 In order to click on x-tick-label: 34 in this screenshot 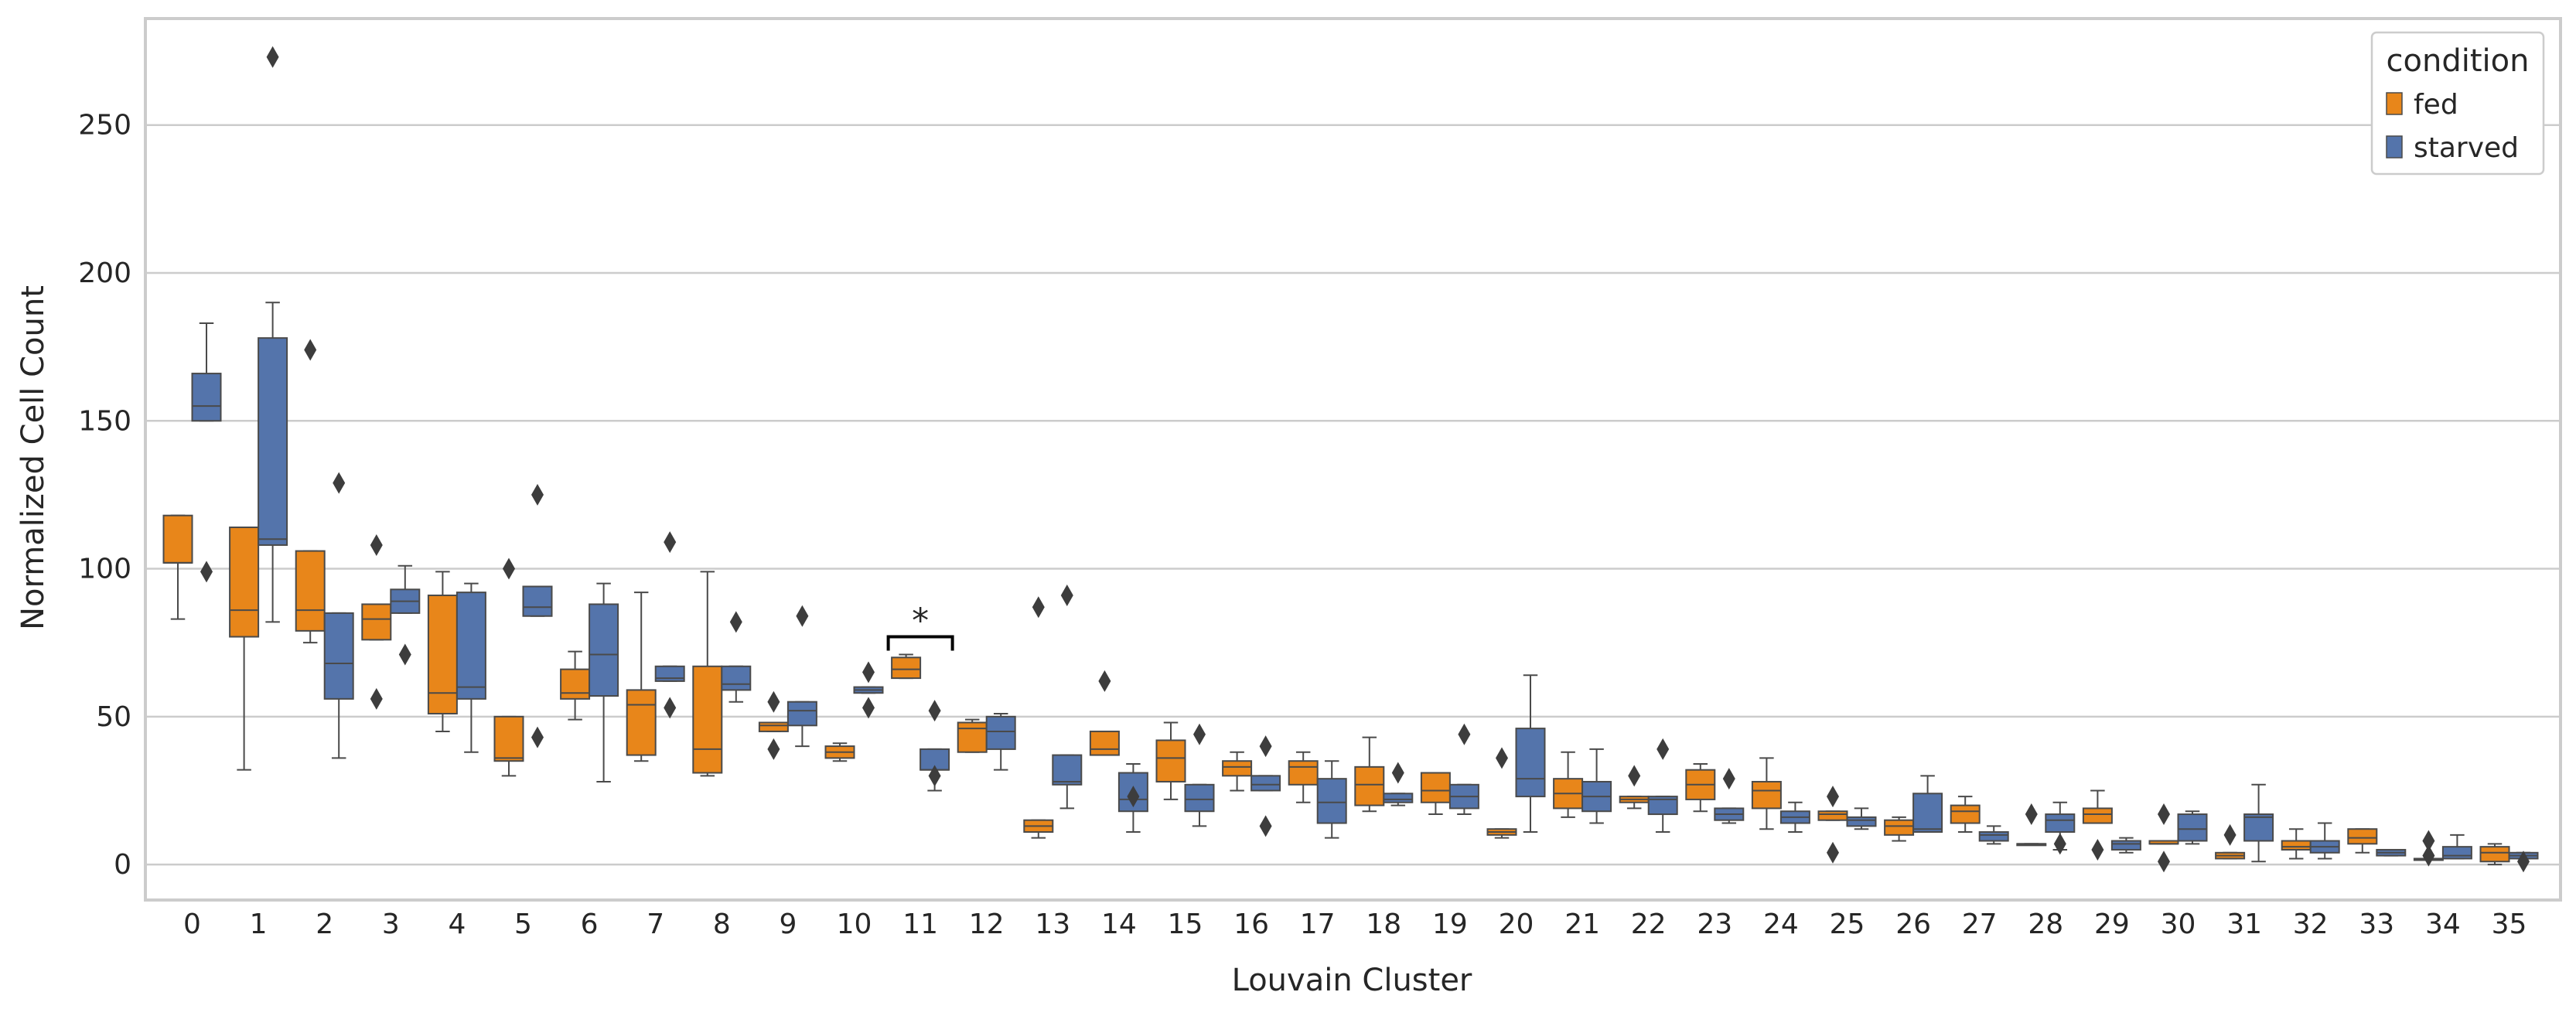, I will do `click(2443, 924)`.